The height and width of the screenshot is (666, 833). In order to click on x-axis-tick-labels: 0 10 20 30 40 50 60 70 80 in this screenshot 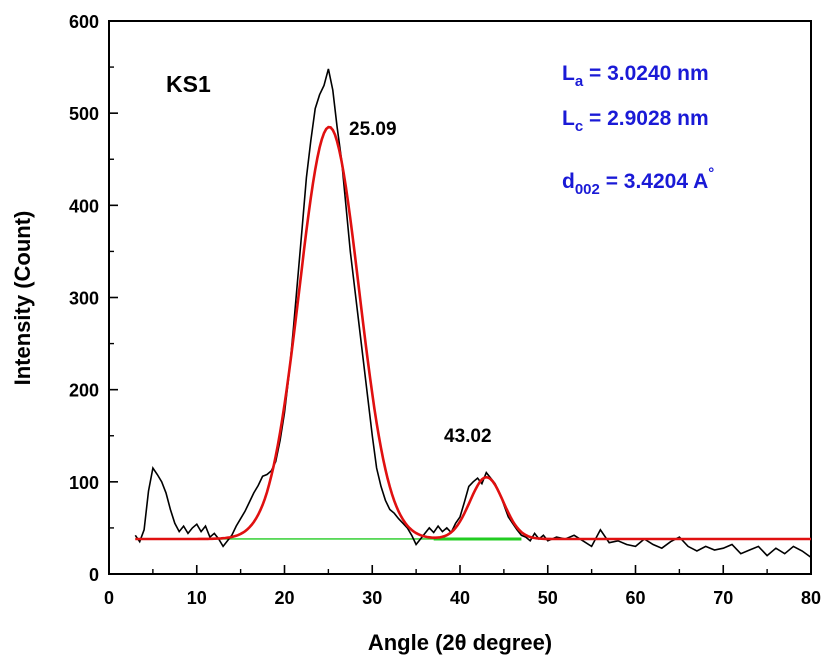, I will do `click(462, 598)`.